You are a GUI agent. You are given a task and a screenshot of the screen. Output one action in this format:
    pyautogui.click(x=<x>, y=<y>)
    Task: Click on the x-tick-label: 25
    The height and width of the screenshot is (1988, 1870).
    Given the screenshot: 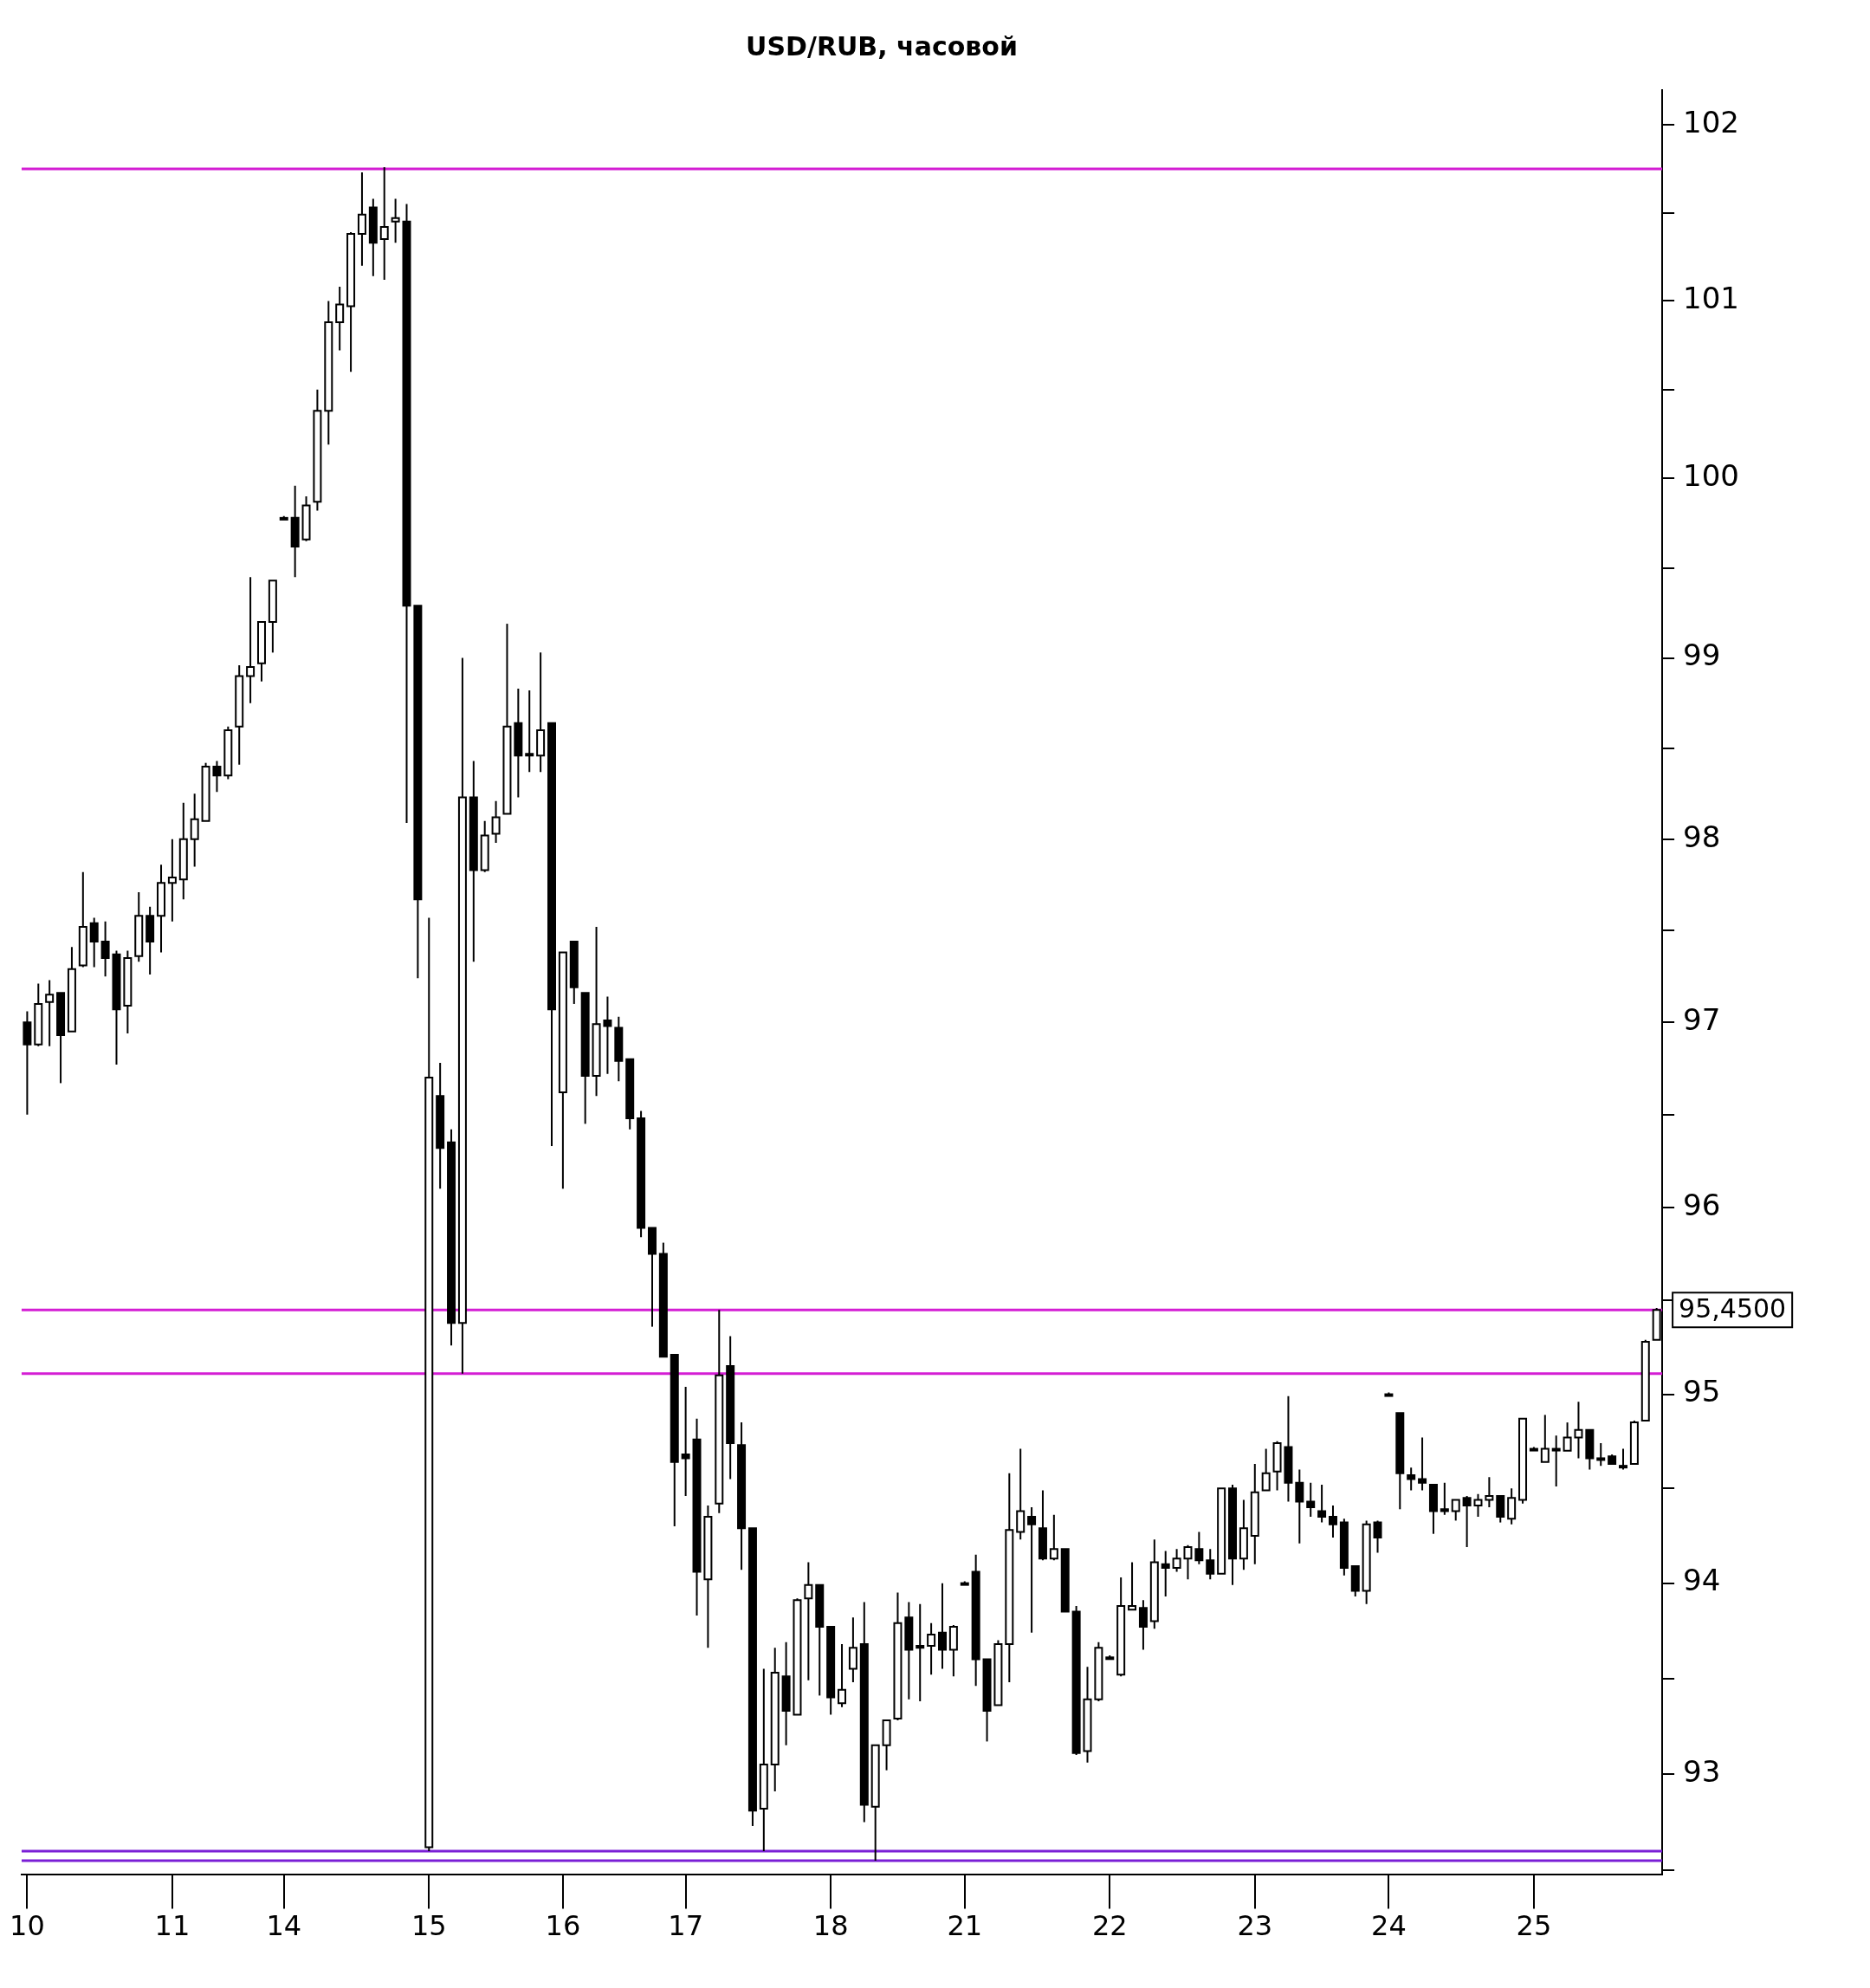 What is the action you would take?
    pyautogui.click(x=1534, y=1926)
    